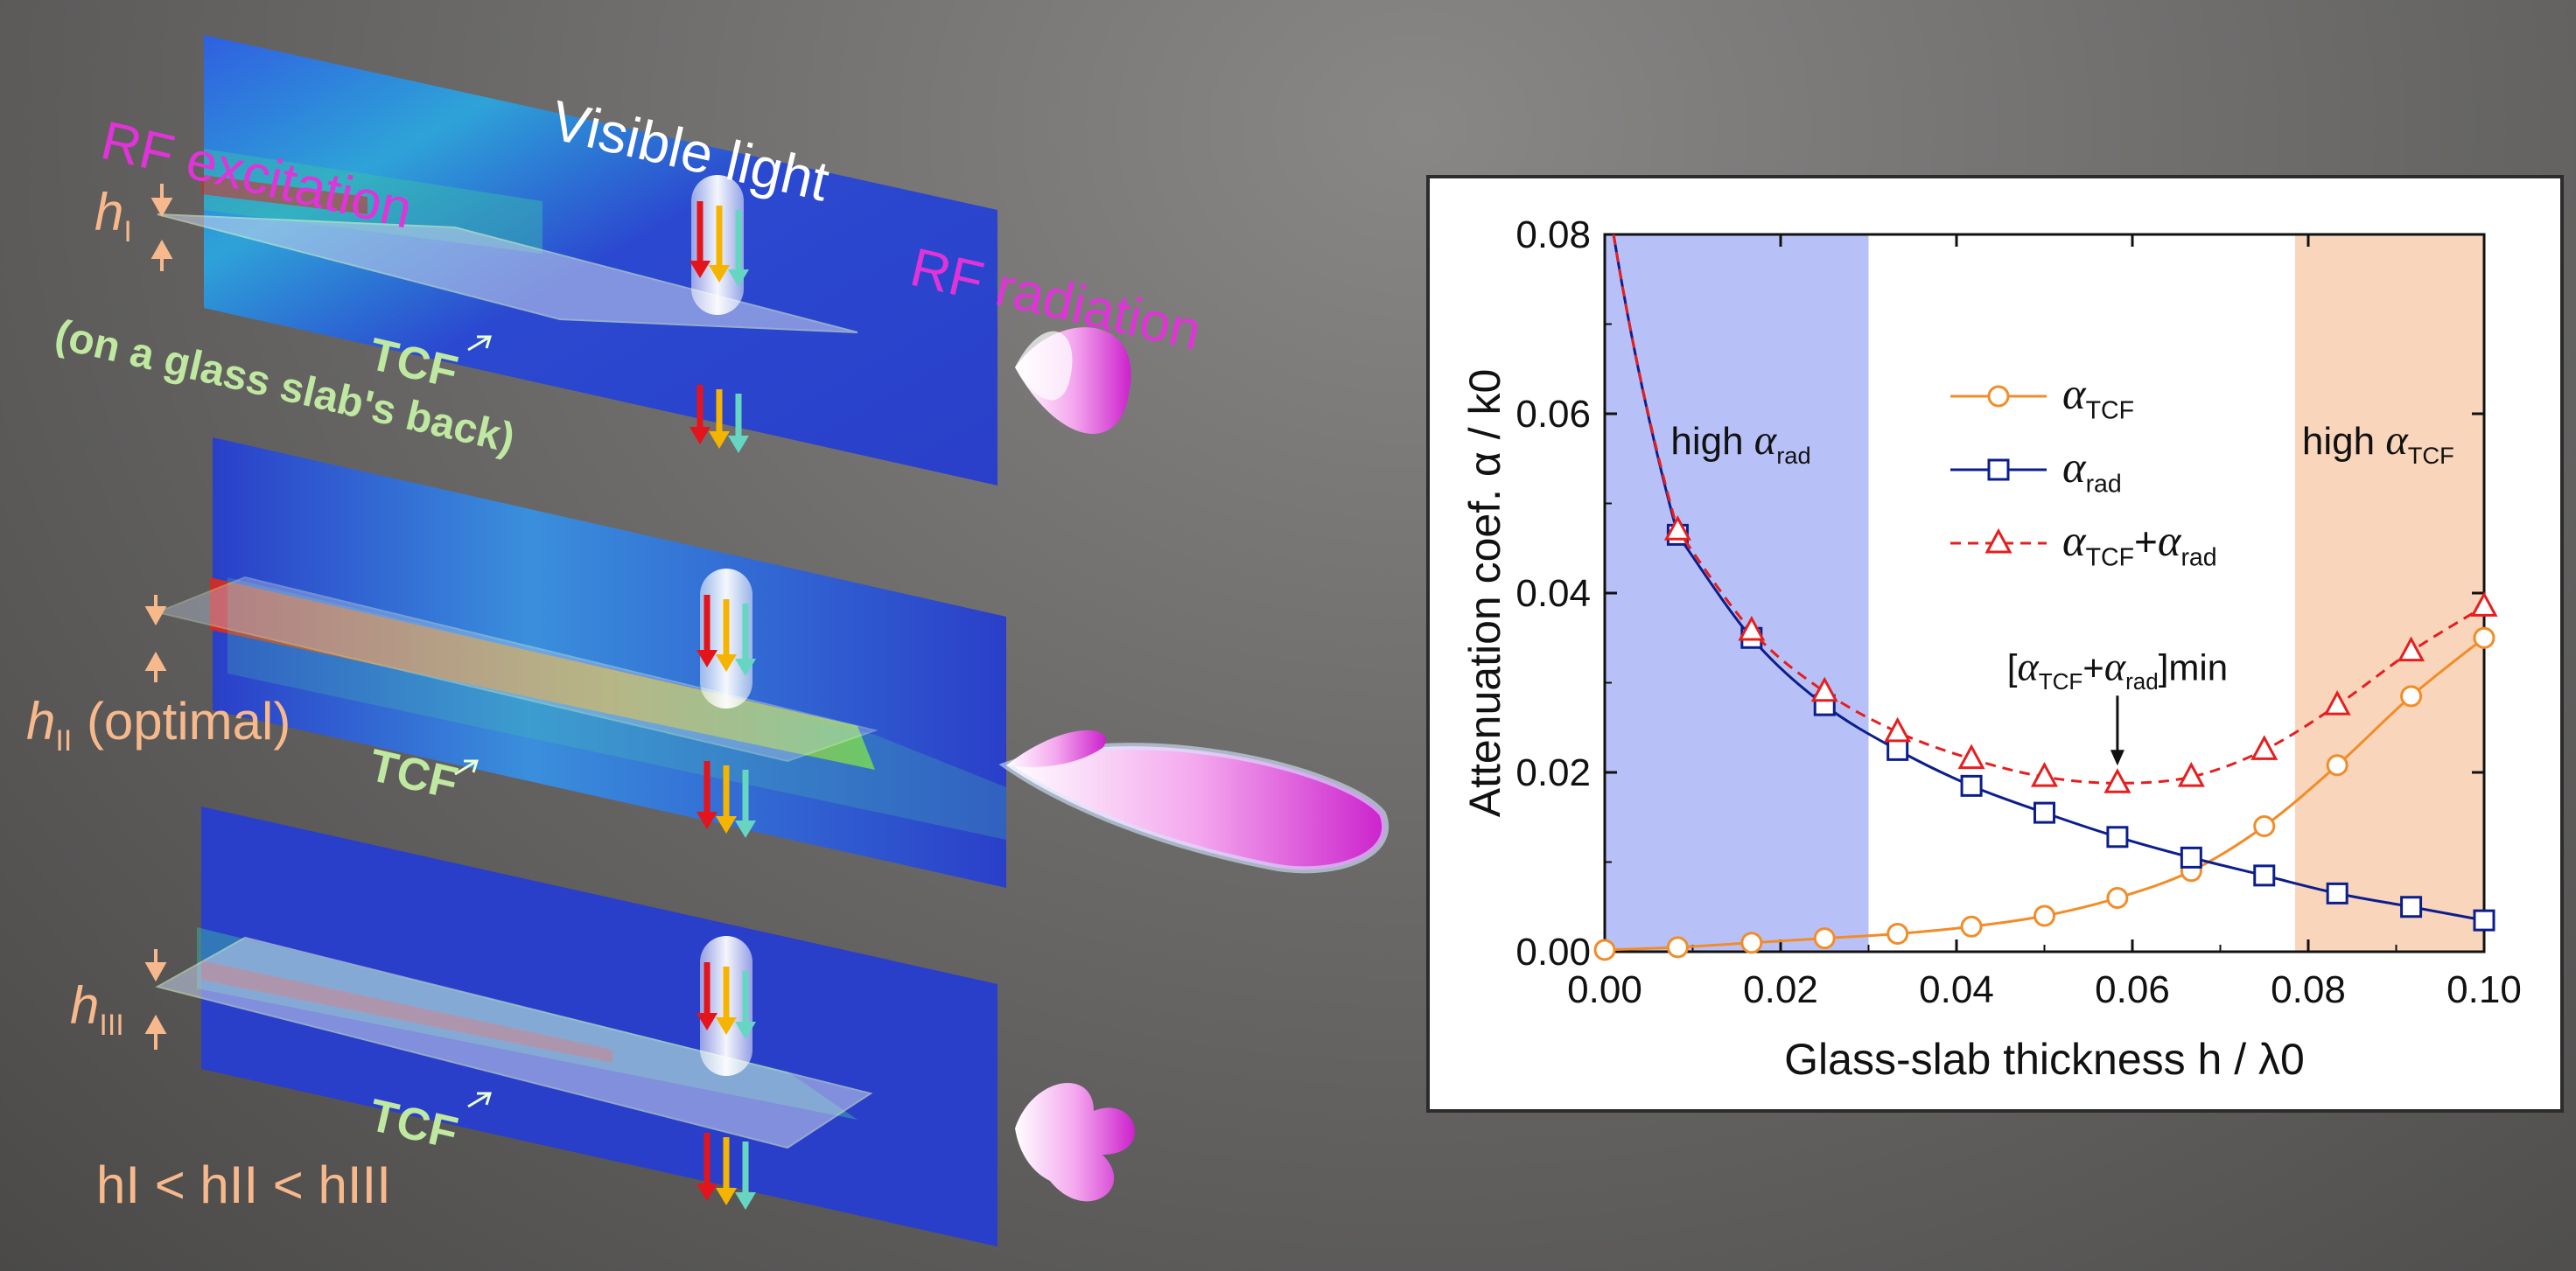  I want to click on legend-label-0: αTCF​, so click(2098, 397).